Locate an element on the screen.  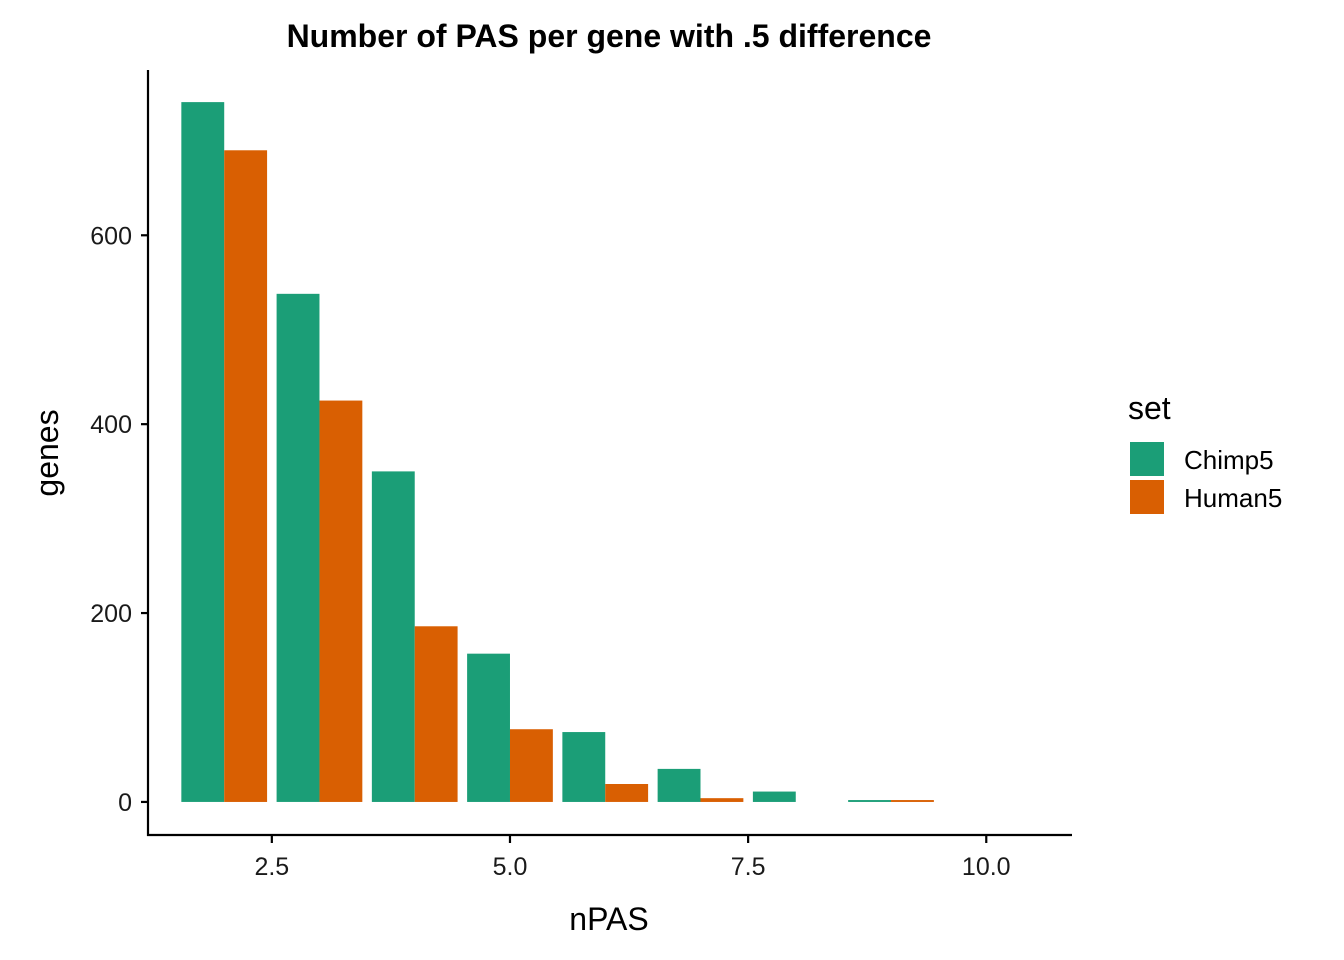
legend-swatch-chimp5 is located at coordinates (1147, 459).